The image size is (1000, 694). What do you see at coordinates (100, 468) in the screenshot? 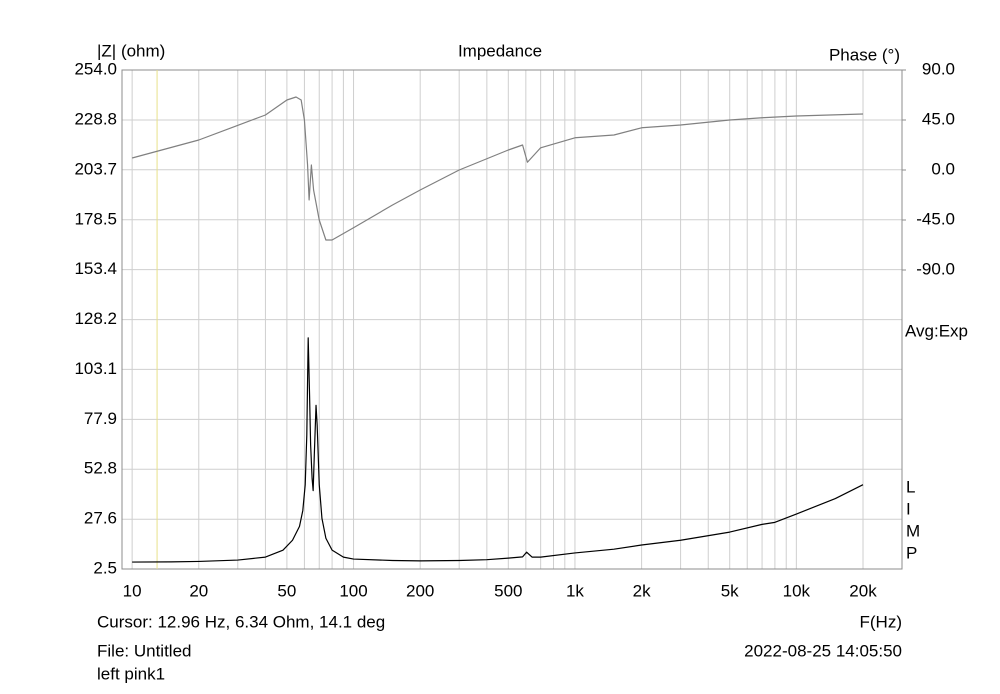
I see `y-tick-label: 52.8` at bounding box center [100, 468].